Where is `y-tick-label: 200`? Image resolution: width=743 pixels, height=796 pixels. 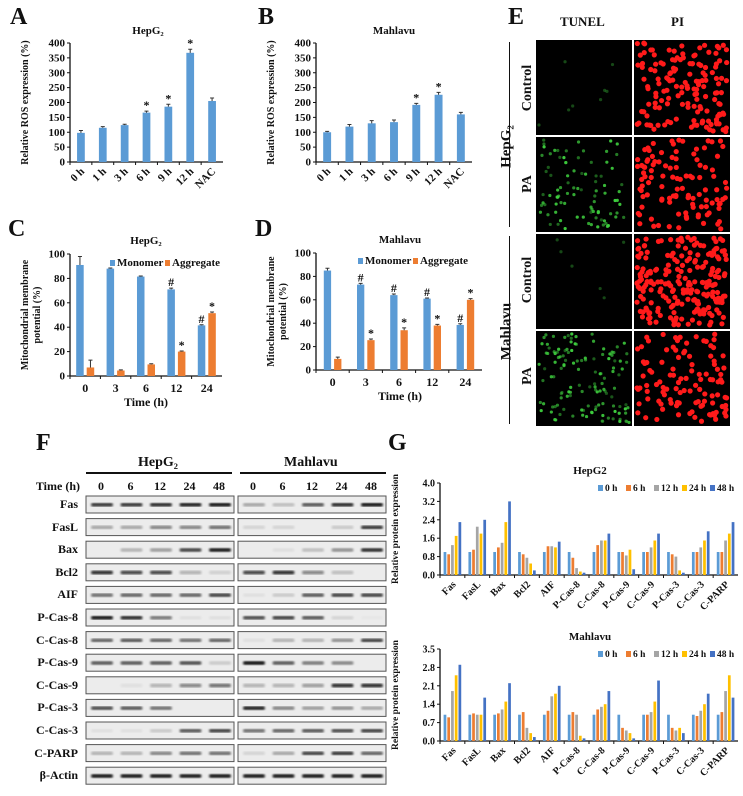 y-tick-label: 200 is located at coordinates (303, 103).